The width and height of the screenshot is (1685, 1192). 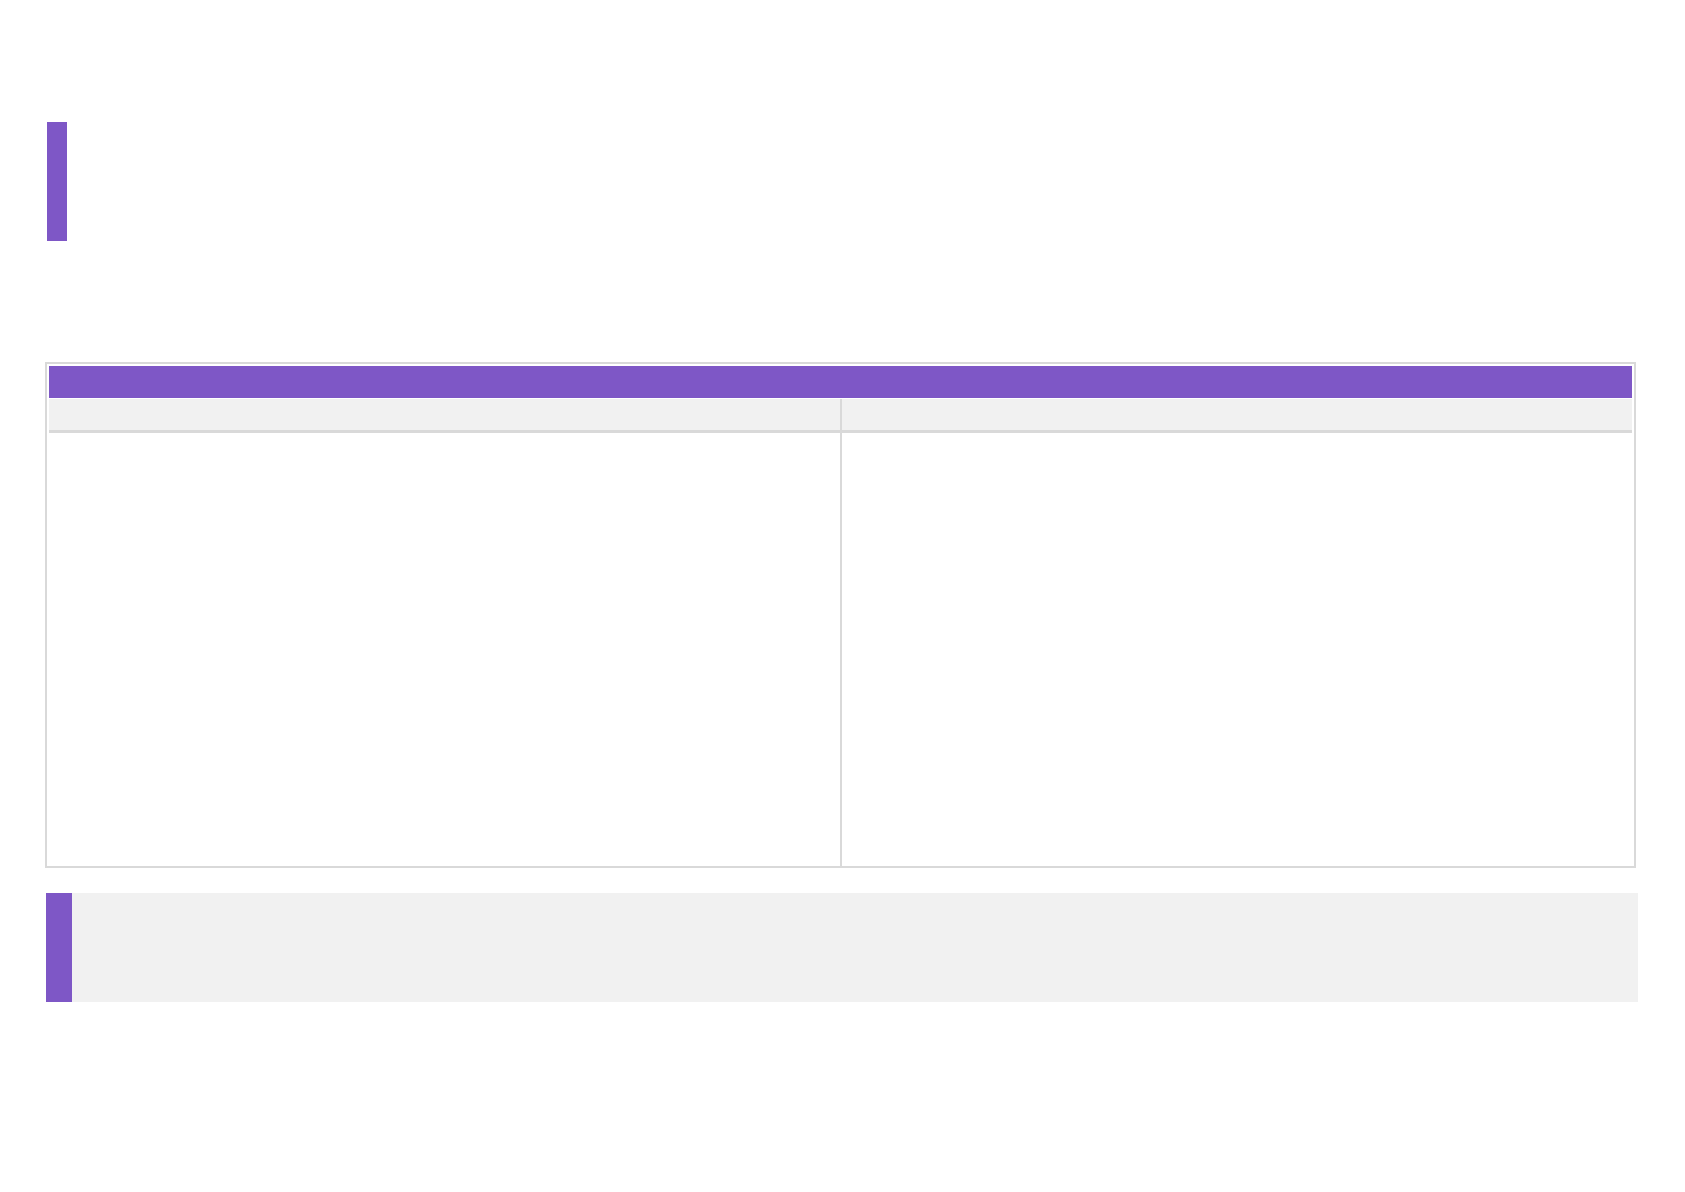 I want to click on note-accent-bar, so click(x=59, y=947).